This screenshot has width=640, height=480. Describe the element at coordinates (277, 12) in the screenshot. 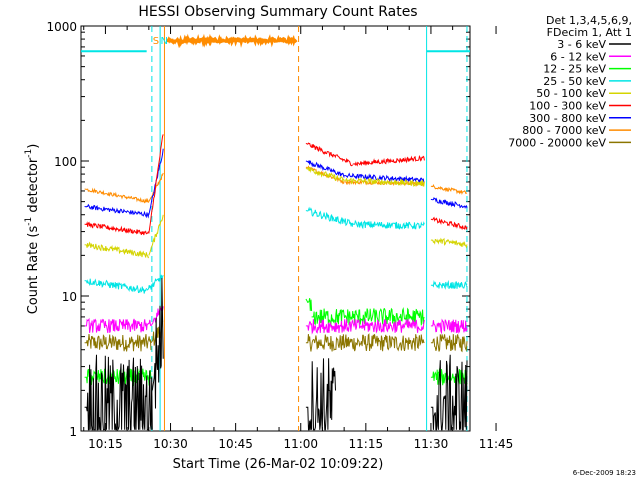

I see `chart-title: HESSI Observing Summary Count Rates` at that location.